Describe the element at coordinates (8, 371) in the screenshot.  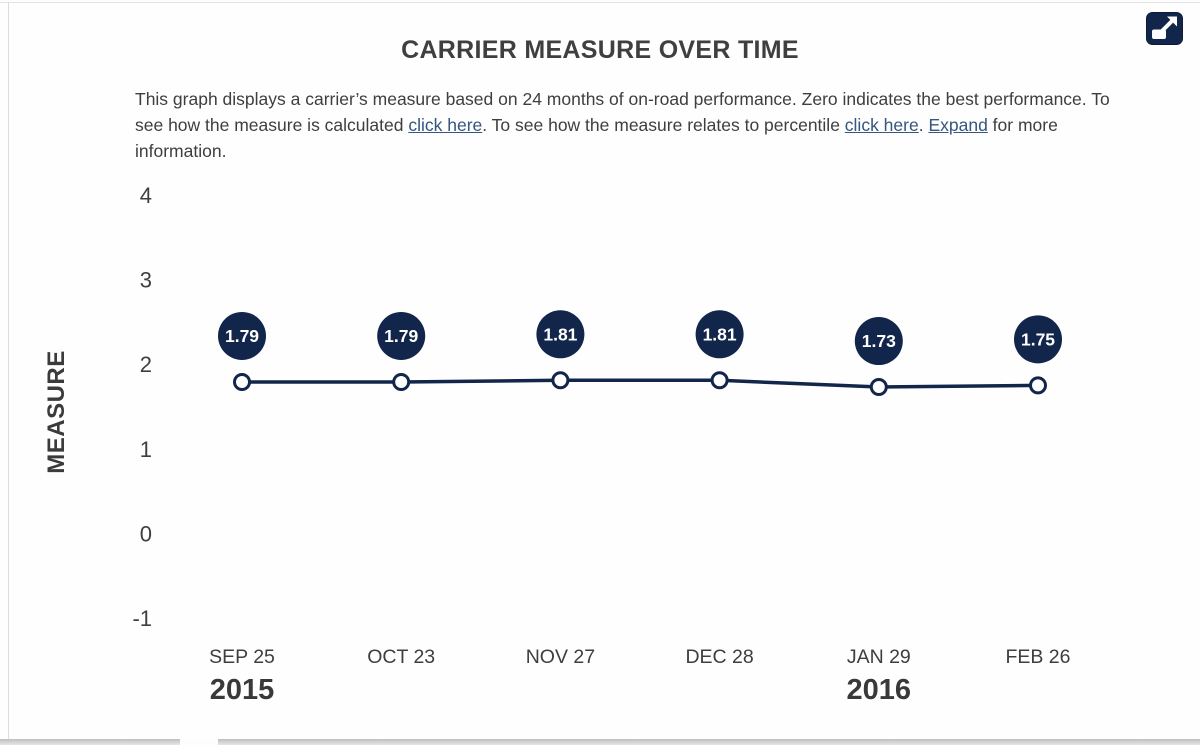
I see `card-left-border` at that location.